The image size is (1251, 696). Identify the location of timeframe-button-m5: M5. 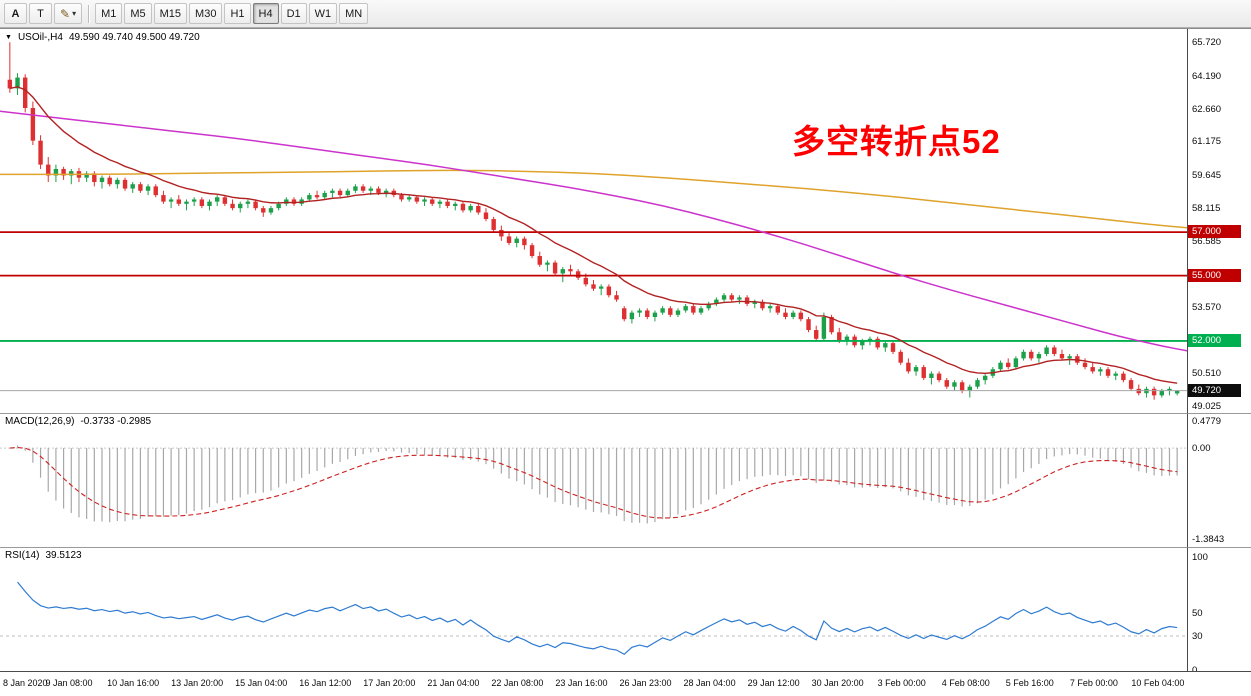
(138, 13).